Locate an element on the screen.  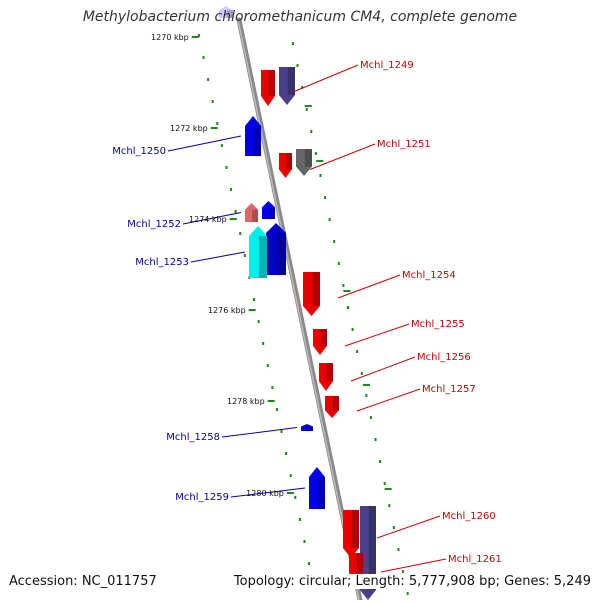
gene-label: Mchl_1254 is located at coordinates (429, 275).